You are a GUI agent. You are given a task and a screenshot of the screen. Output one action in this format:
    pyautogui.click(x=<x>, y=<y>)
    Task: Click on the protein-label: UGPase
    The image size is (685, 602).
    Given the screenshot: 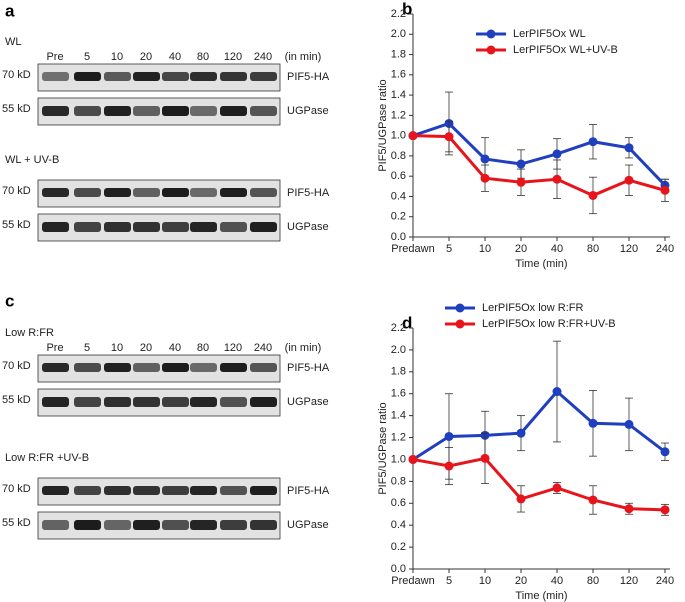 What is the action you would take?
    pyautogui.click(x=308, y=525)
    